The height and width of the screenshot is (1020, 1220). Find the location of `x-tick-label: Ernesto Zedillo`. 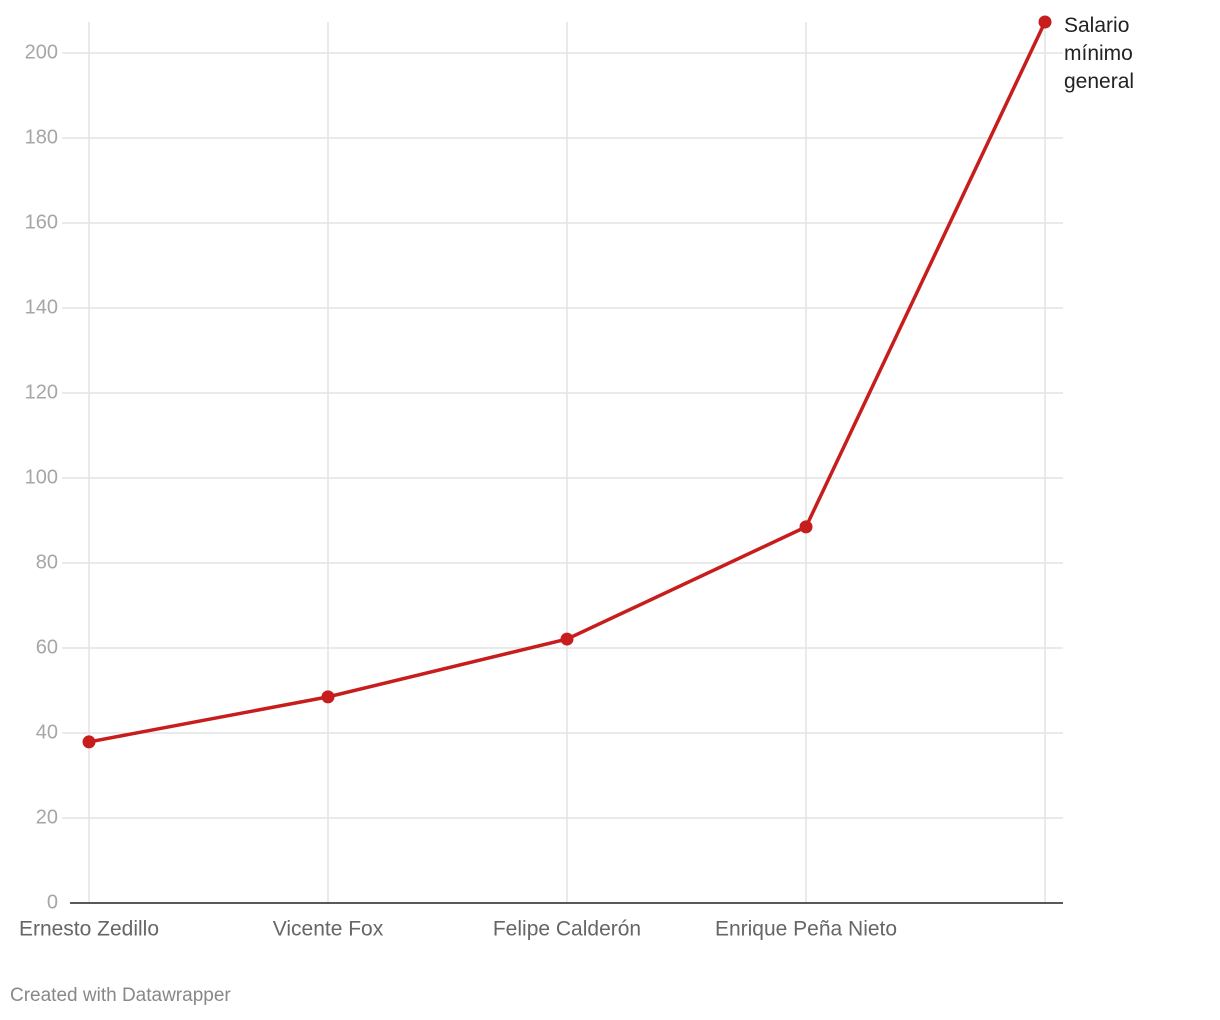

x-tick-label: Ernesto Zedillo is located at coordinates (89, 929).